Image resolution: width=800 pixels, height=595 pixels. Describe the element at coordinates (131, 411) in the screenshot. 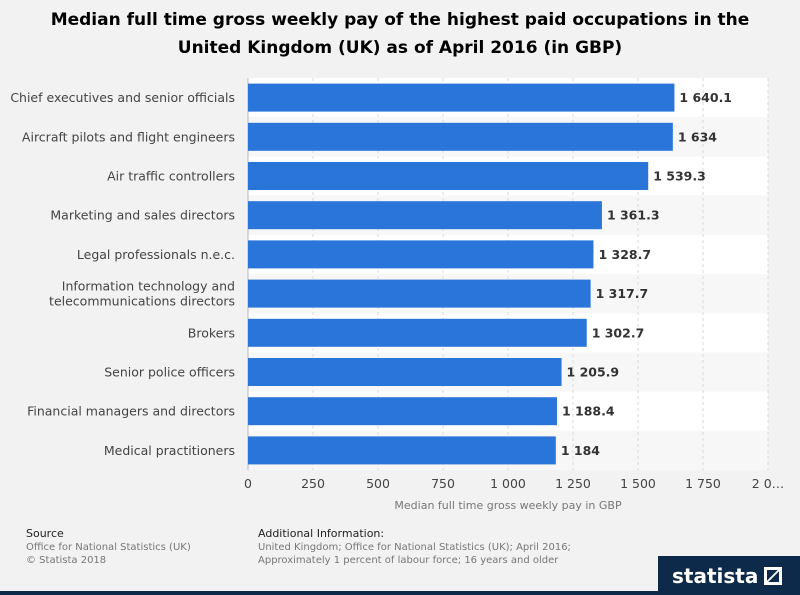

I see `category-label: Financial managers and directors` at that location.